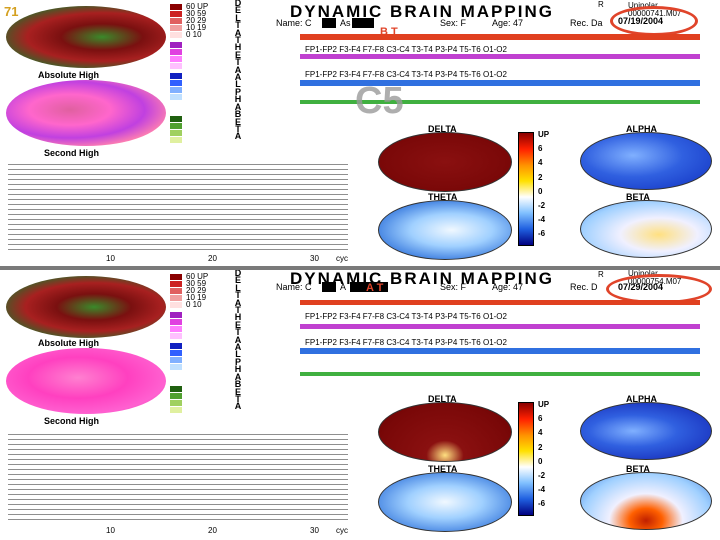  What do you see at coordinates (422, 11) in the screenshot?
I see `page-title: DYNAMIC BRAIN MAPPING` at bounding box center [422, 11].